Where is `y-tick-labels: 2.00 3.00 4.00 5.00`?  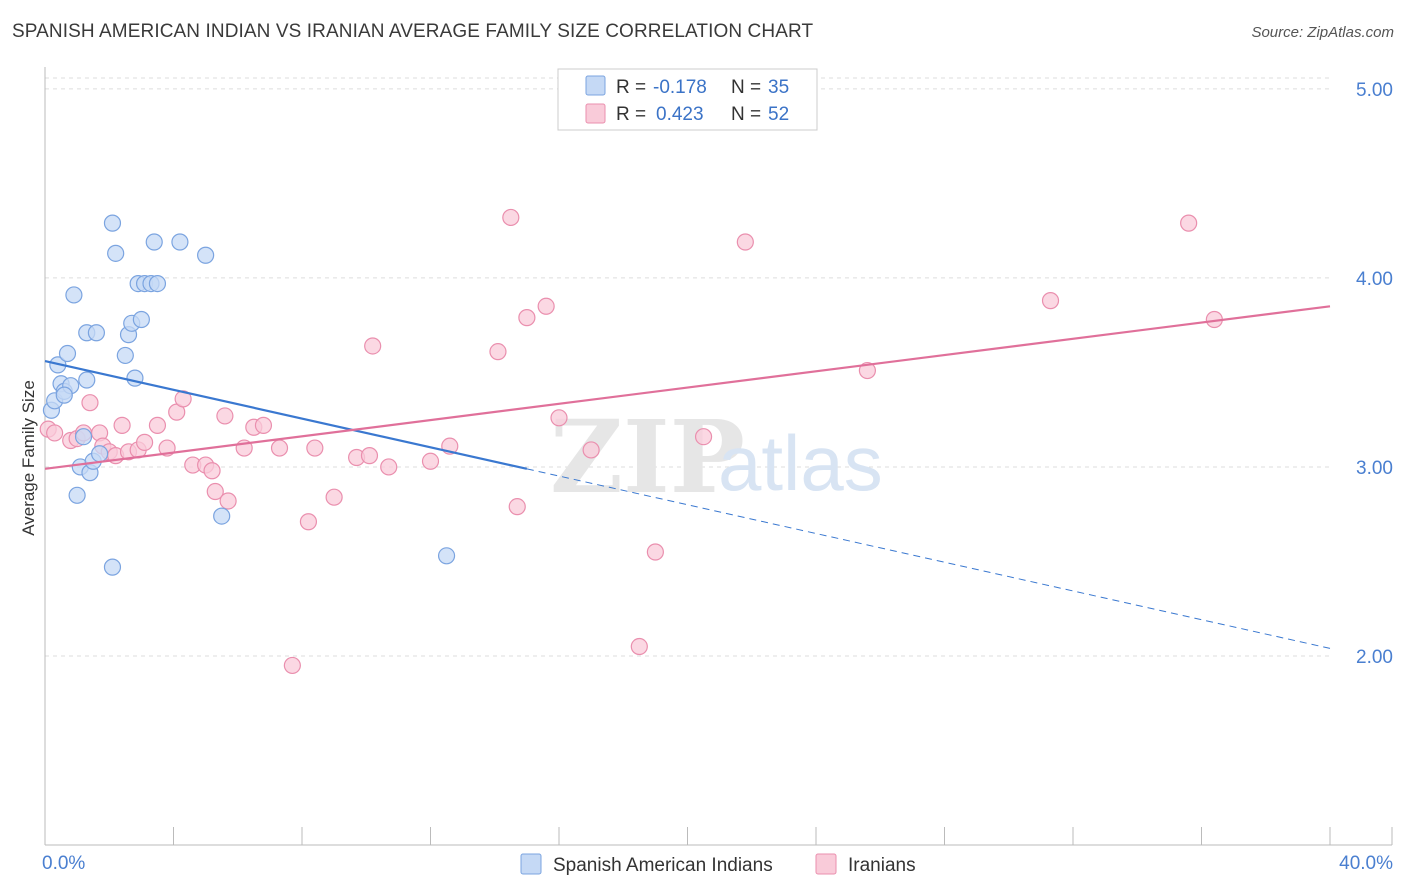 y-tick-labels: 2.00 3.00 4.00 5.00 is located at coordinates (1374, 374).